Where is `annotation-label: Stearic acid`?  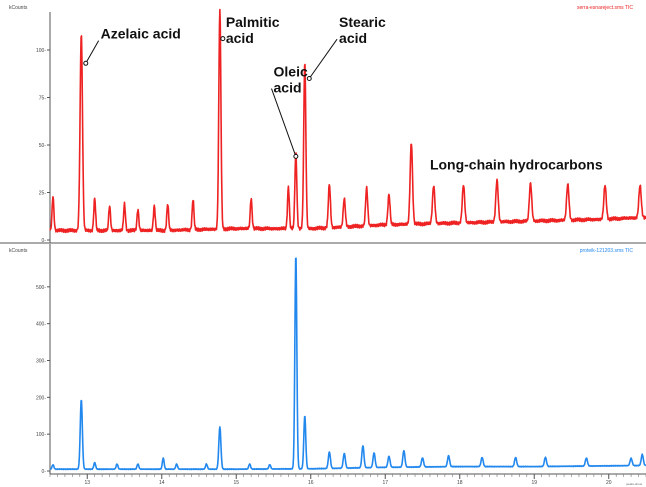
annotation-label: Stearic acid is located at coordinates (362, 30).